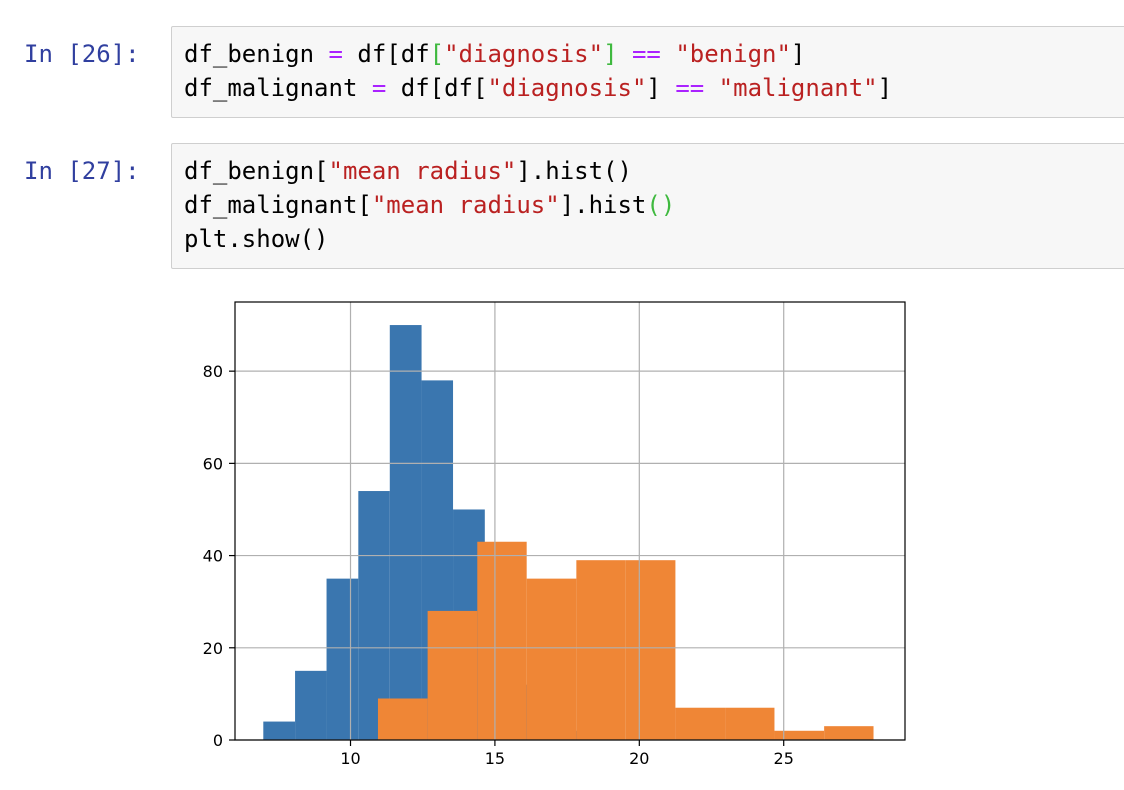 This screenshot has height=790, width=1124. What do you see at coordinates (213, 463) in the screenshot?
I see `y-tick-label: 60` at bounding box center [213, 463].